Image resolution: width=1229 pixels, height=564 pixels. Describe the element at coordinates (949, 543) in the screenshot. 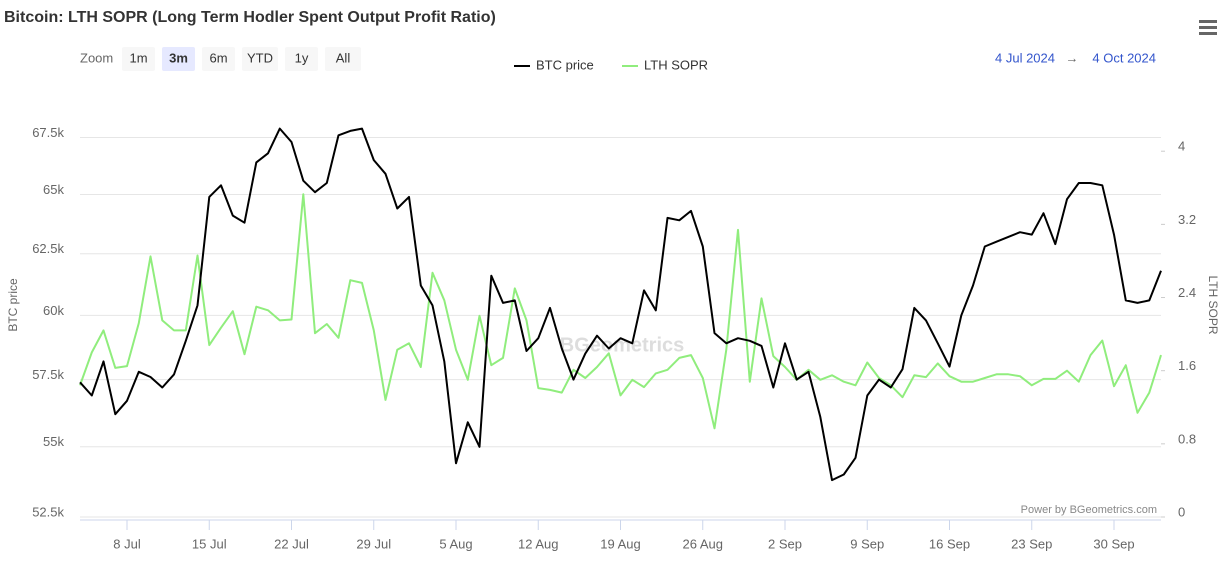

I see `x-tick-label: 16 Sep` at that location.